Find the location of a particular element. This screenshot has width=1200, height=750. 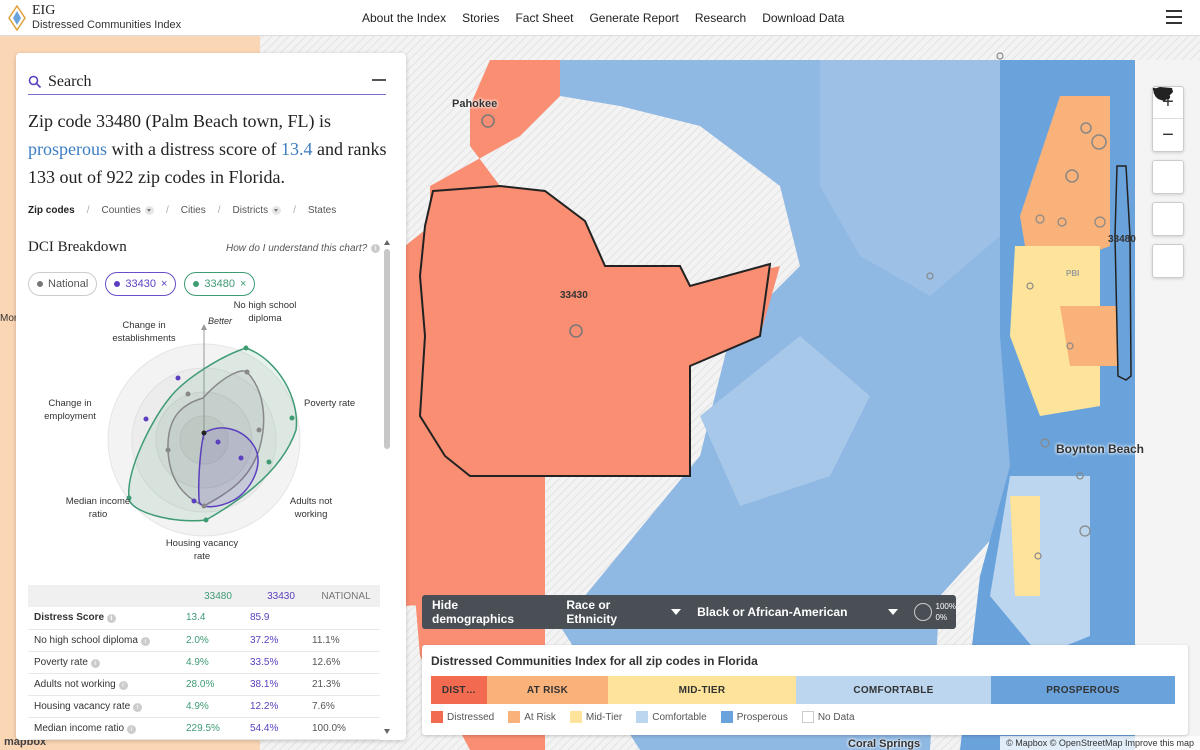

eig-logo: EIG Distressed Communities Index is located at coordinates (94, 17).